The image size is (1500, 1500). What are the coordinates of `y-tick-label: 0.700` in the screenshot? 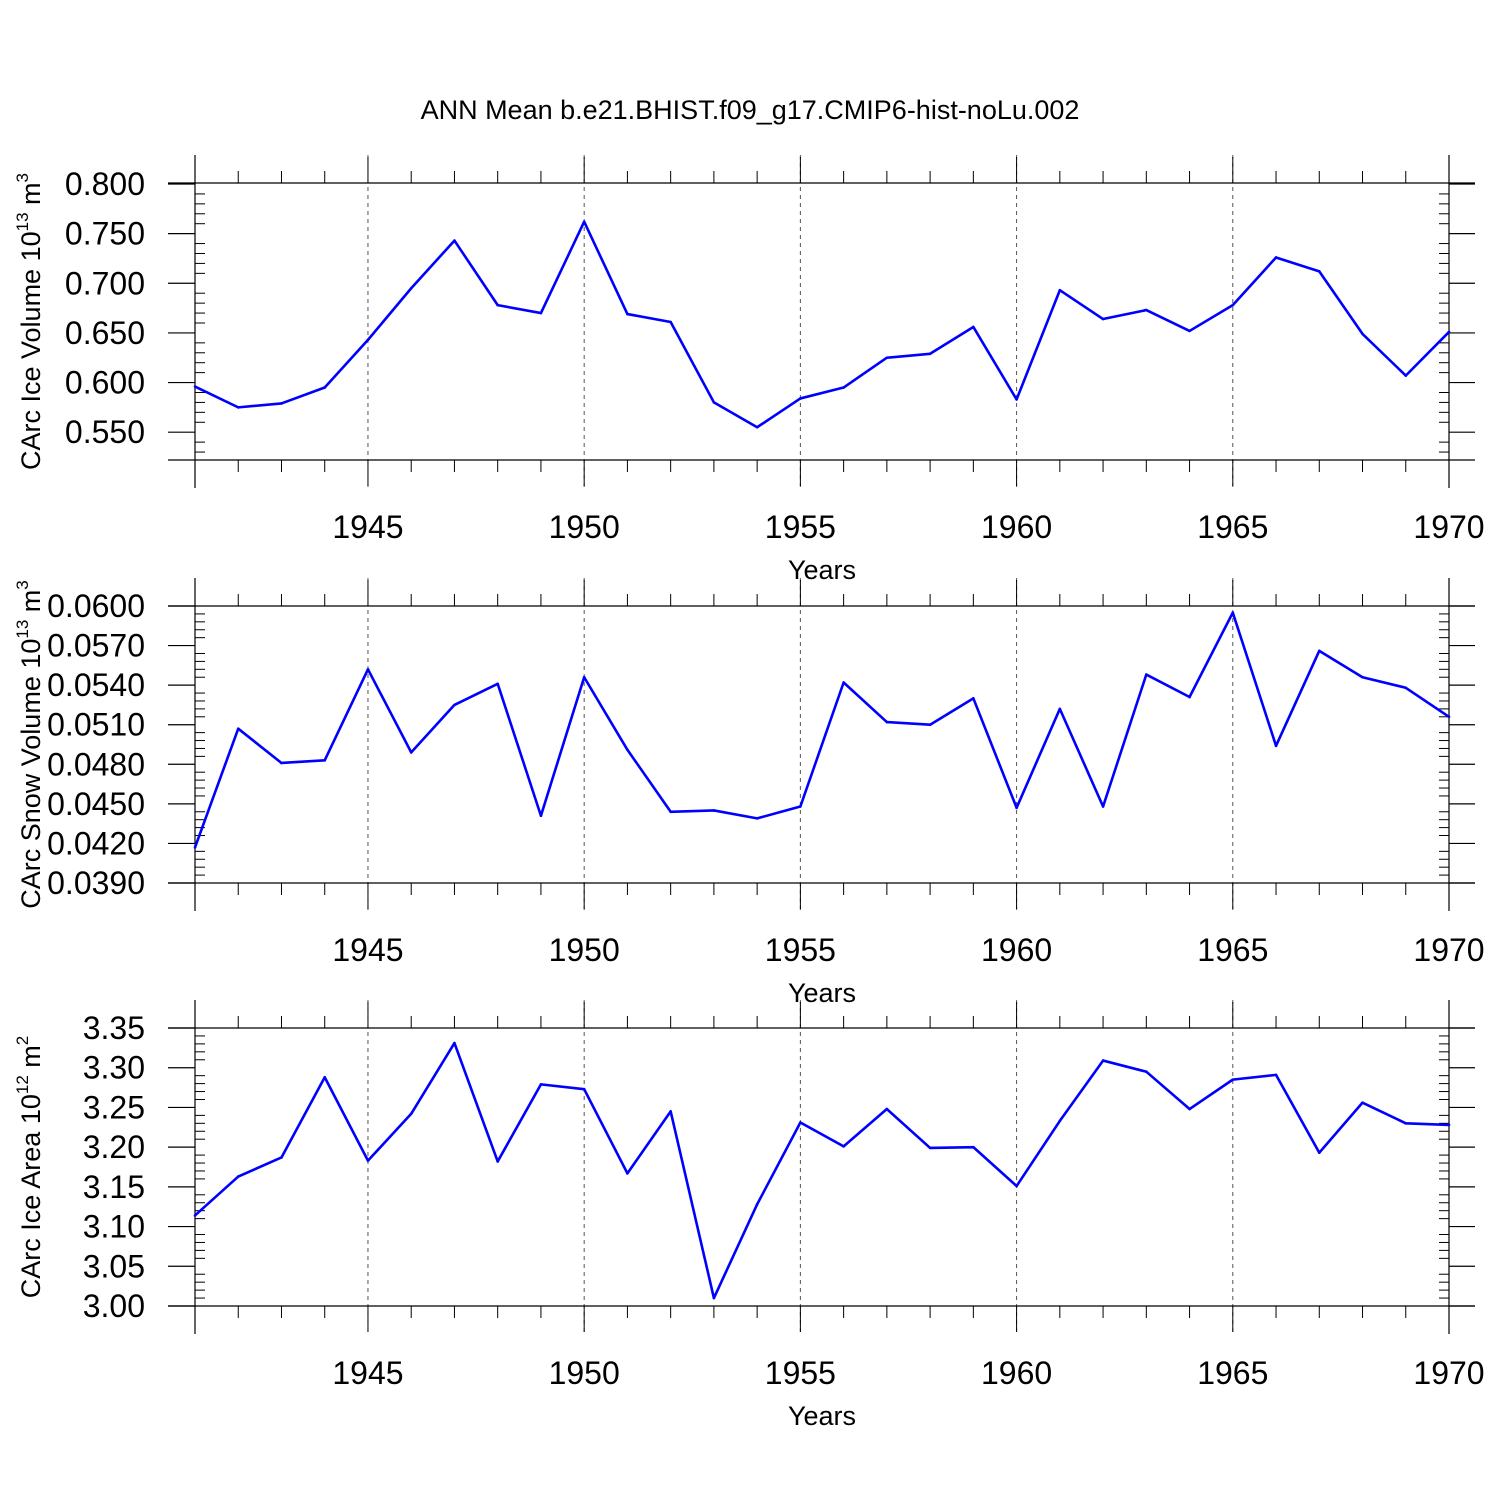 It's located at (105, 283).